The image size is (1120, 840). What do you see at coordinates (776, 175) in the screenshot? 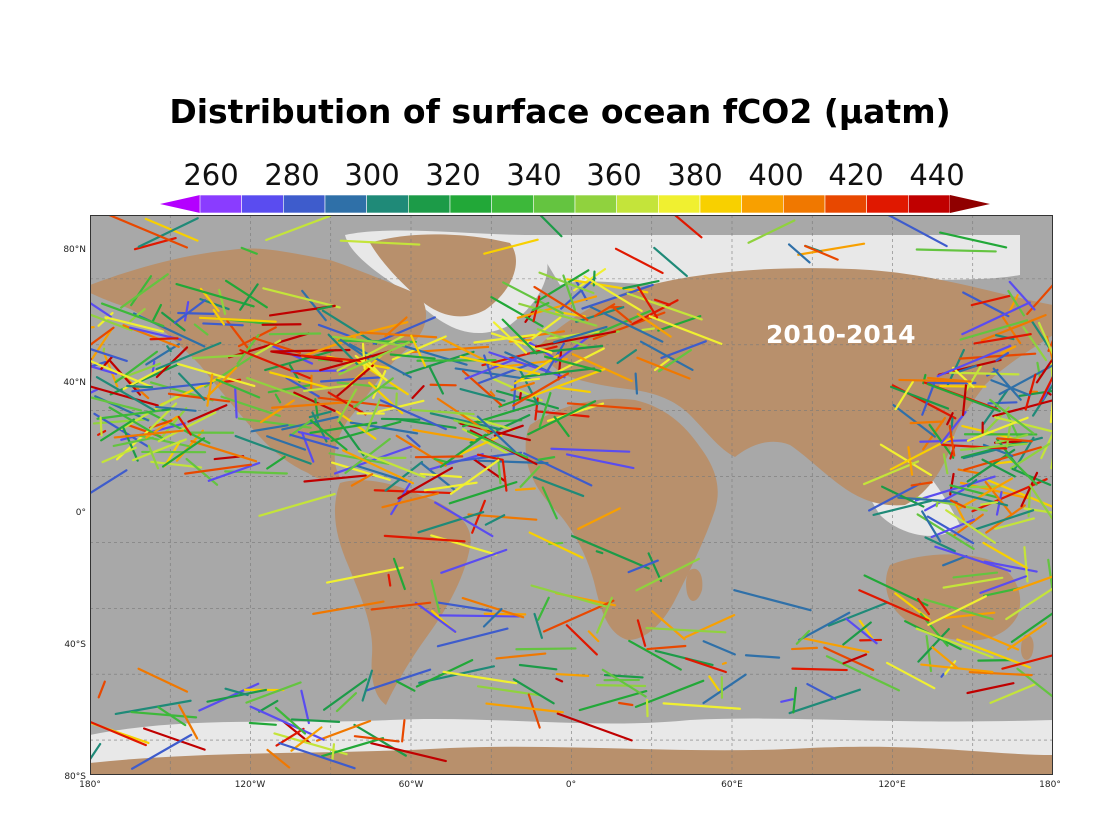
I see `colorbar-label: 400` at bounding box center [776, 175].